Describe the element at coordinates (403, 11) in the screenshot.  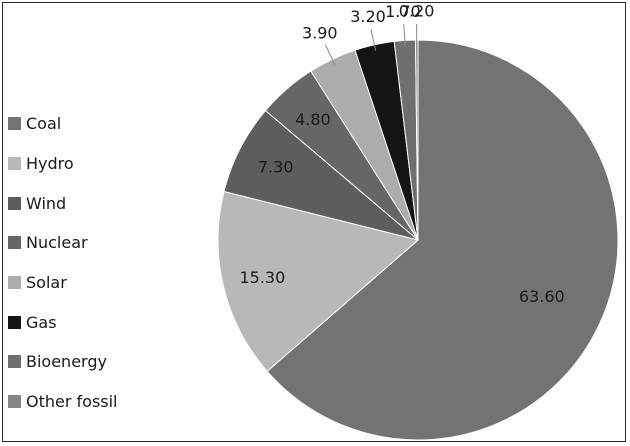
I see `data-label-bioenergy: 1.70` at that location.